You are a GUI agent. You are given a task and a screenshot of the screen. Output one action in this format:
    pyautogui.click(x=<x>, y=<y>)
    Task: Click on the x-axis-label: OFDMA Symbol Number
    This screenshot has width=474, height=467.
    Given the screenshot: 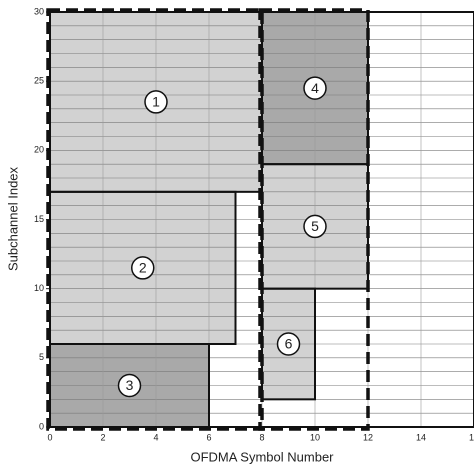 What is the action you would take?
    pyautogui.click(x=262, y=456)
    